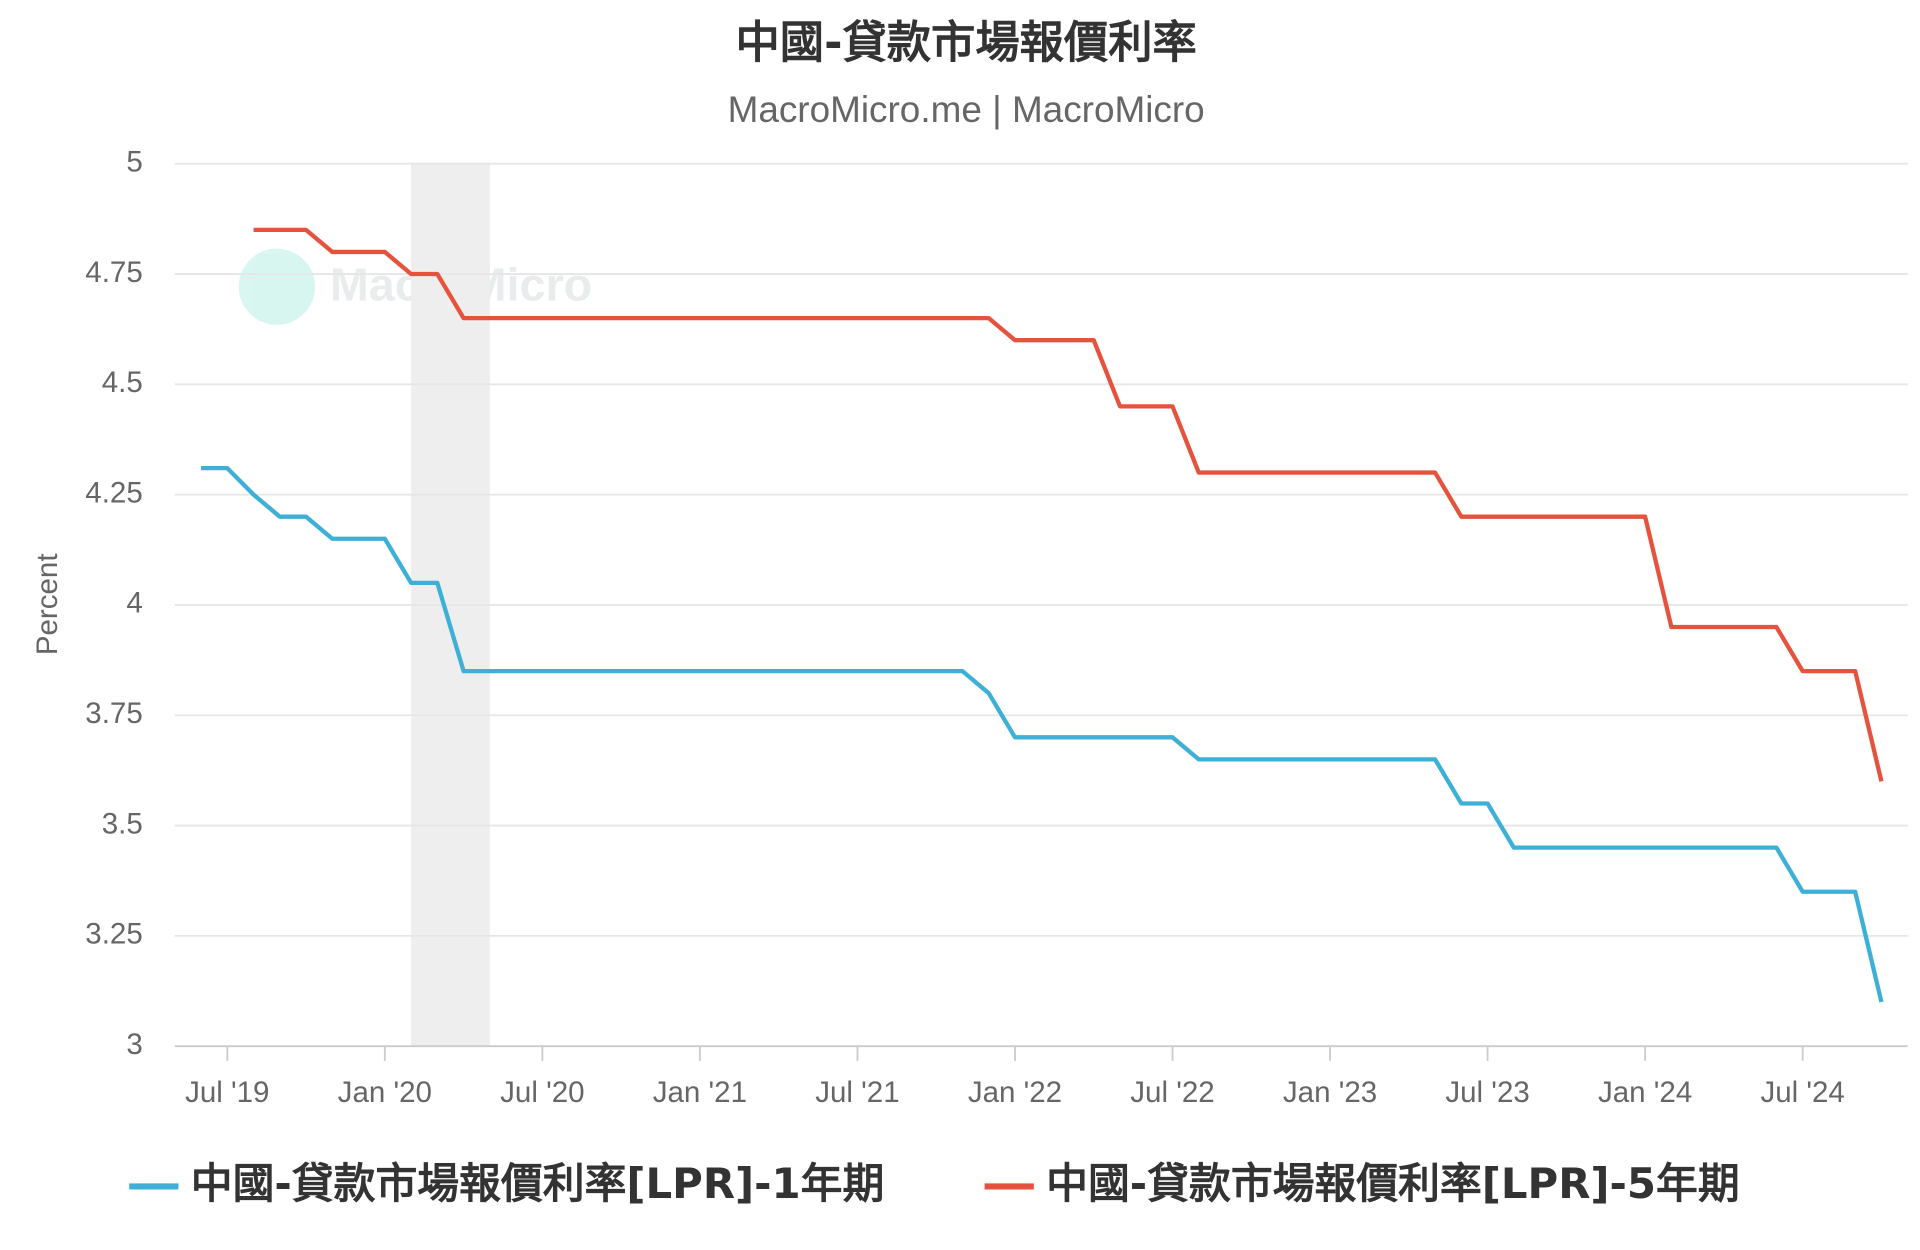 The height and width of the screenshot is (1250, 1920). What do you see at coordinates (113, 713) in the screenshot?
I see `y-tick-label: 3.75` at bounding box center [113, 713].